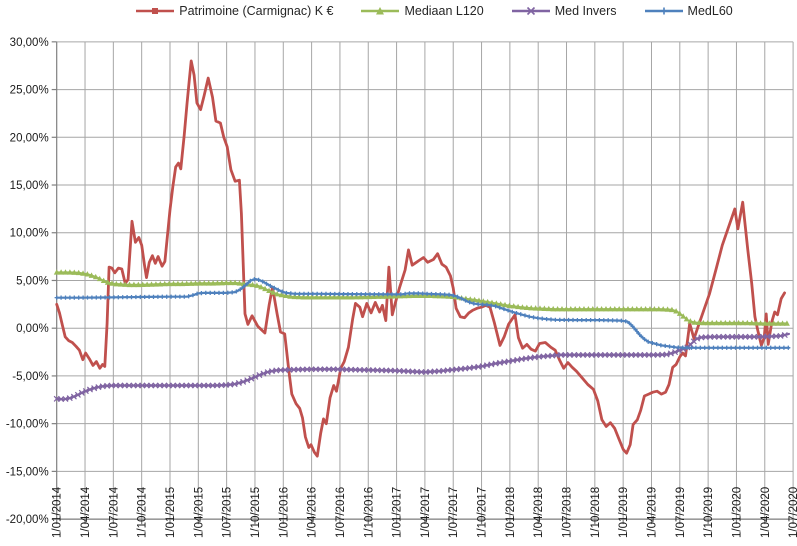 This screenshot has width=797, height=546. What do you see at coordinates (27, 520) in the screenshot?
I see `y-axis-label: -20,00%` at bounding box center [27, 520].